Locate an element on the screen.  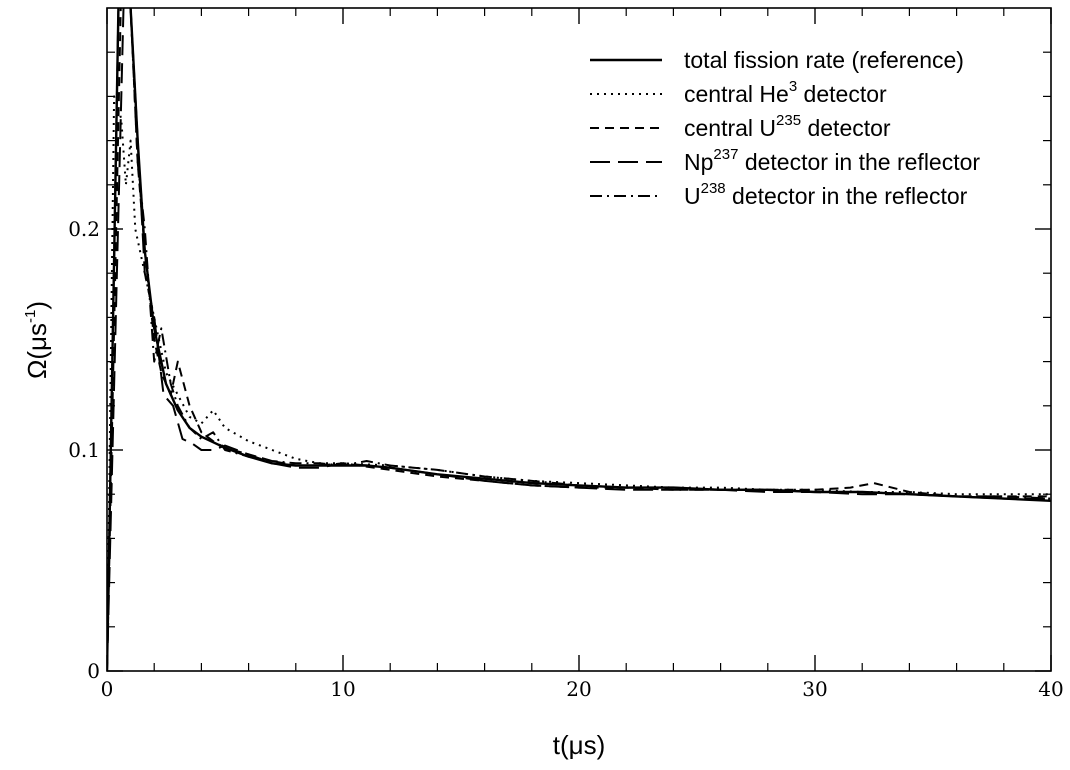
y-tick-label: 0 is located at coordinates (93, 671).